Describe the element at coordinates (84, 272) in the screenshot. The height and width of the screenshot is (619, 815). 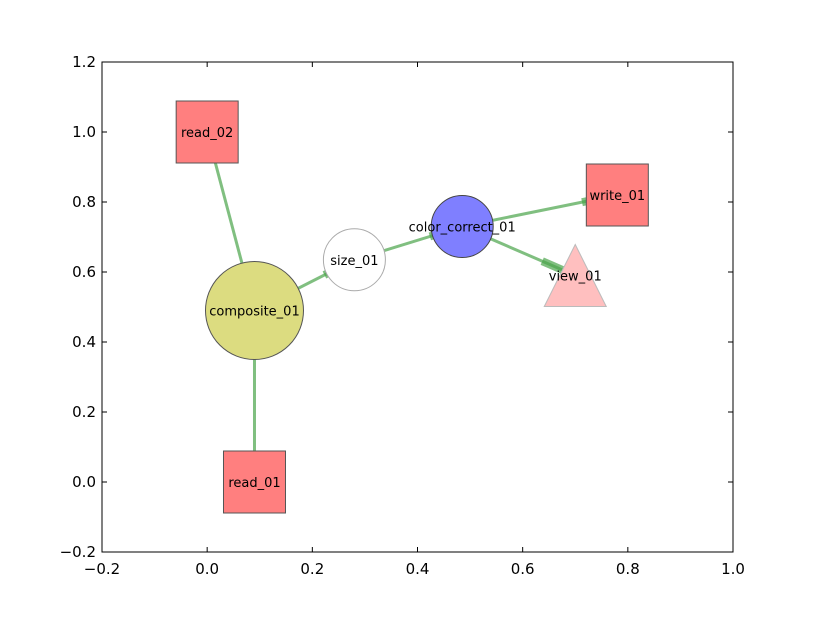
I see `y-tick-label: 0.6` at that location.